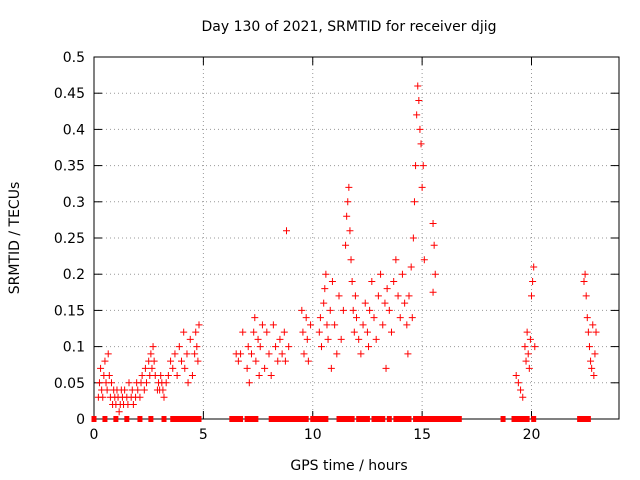 The height and width of the screenshot is (480, 640). What do you see at coordinates (94, 435) in the screenshot?
I see `x-tick-label: 0` at bounding box center [94, 435].